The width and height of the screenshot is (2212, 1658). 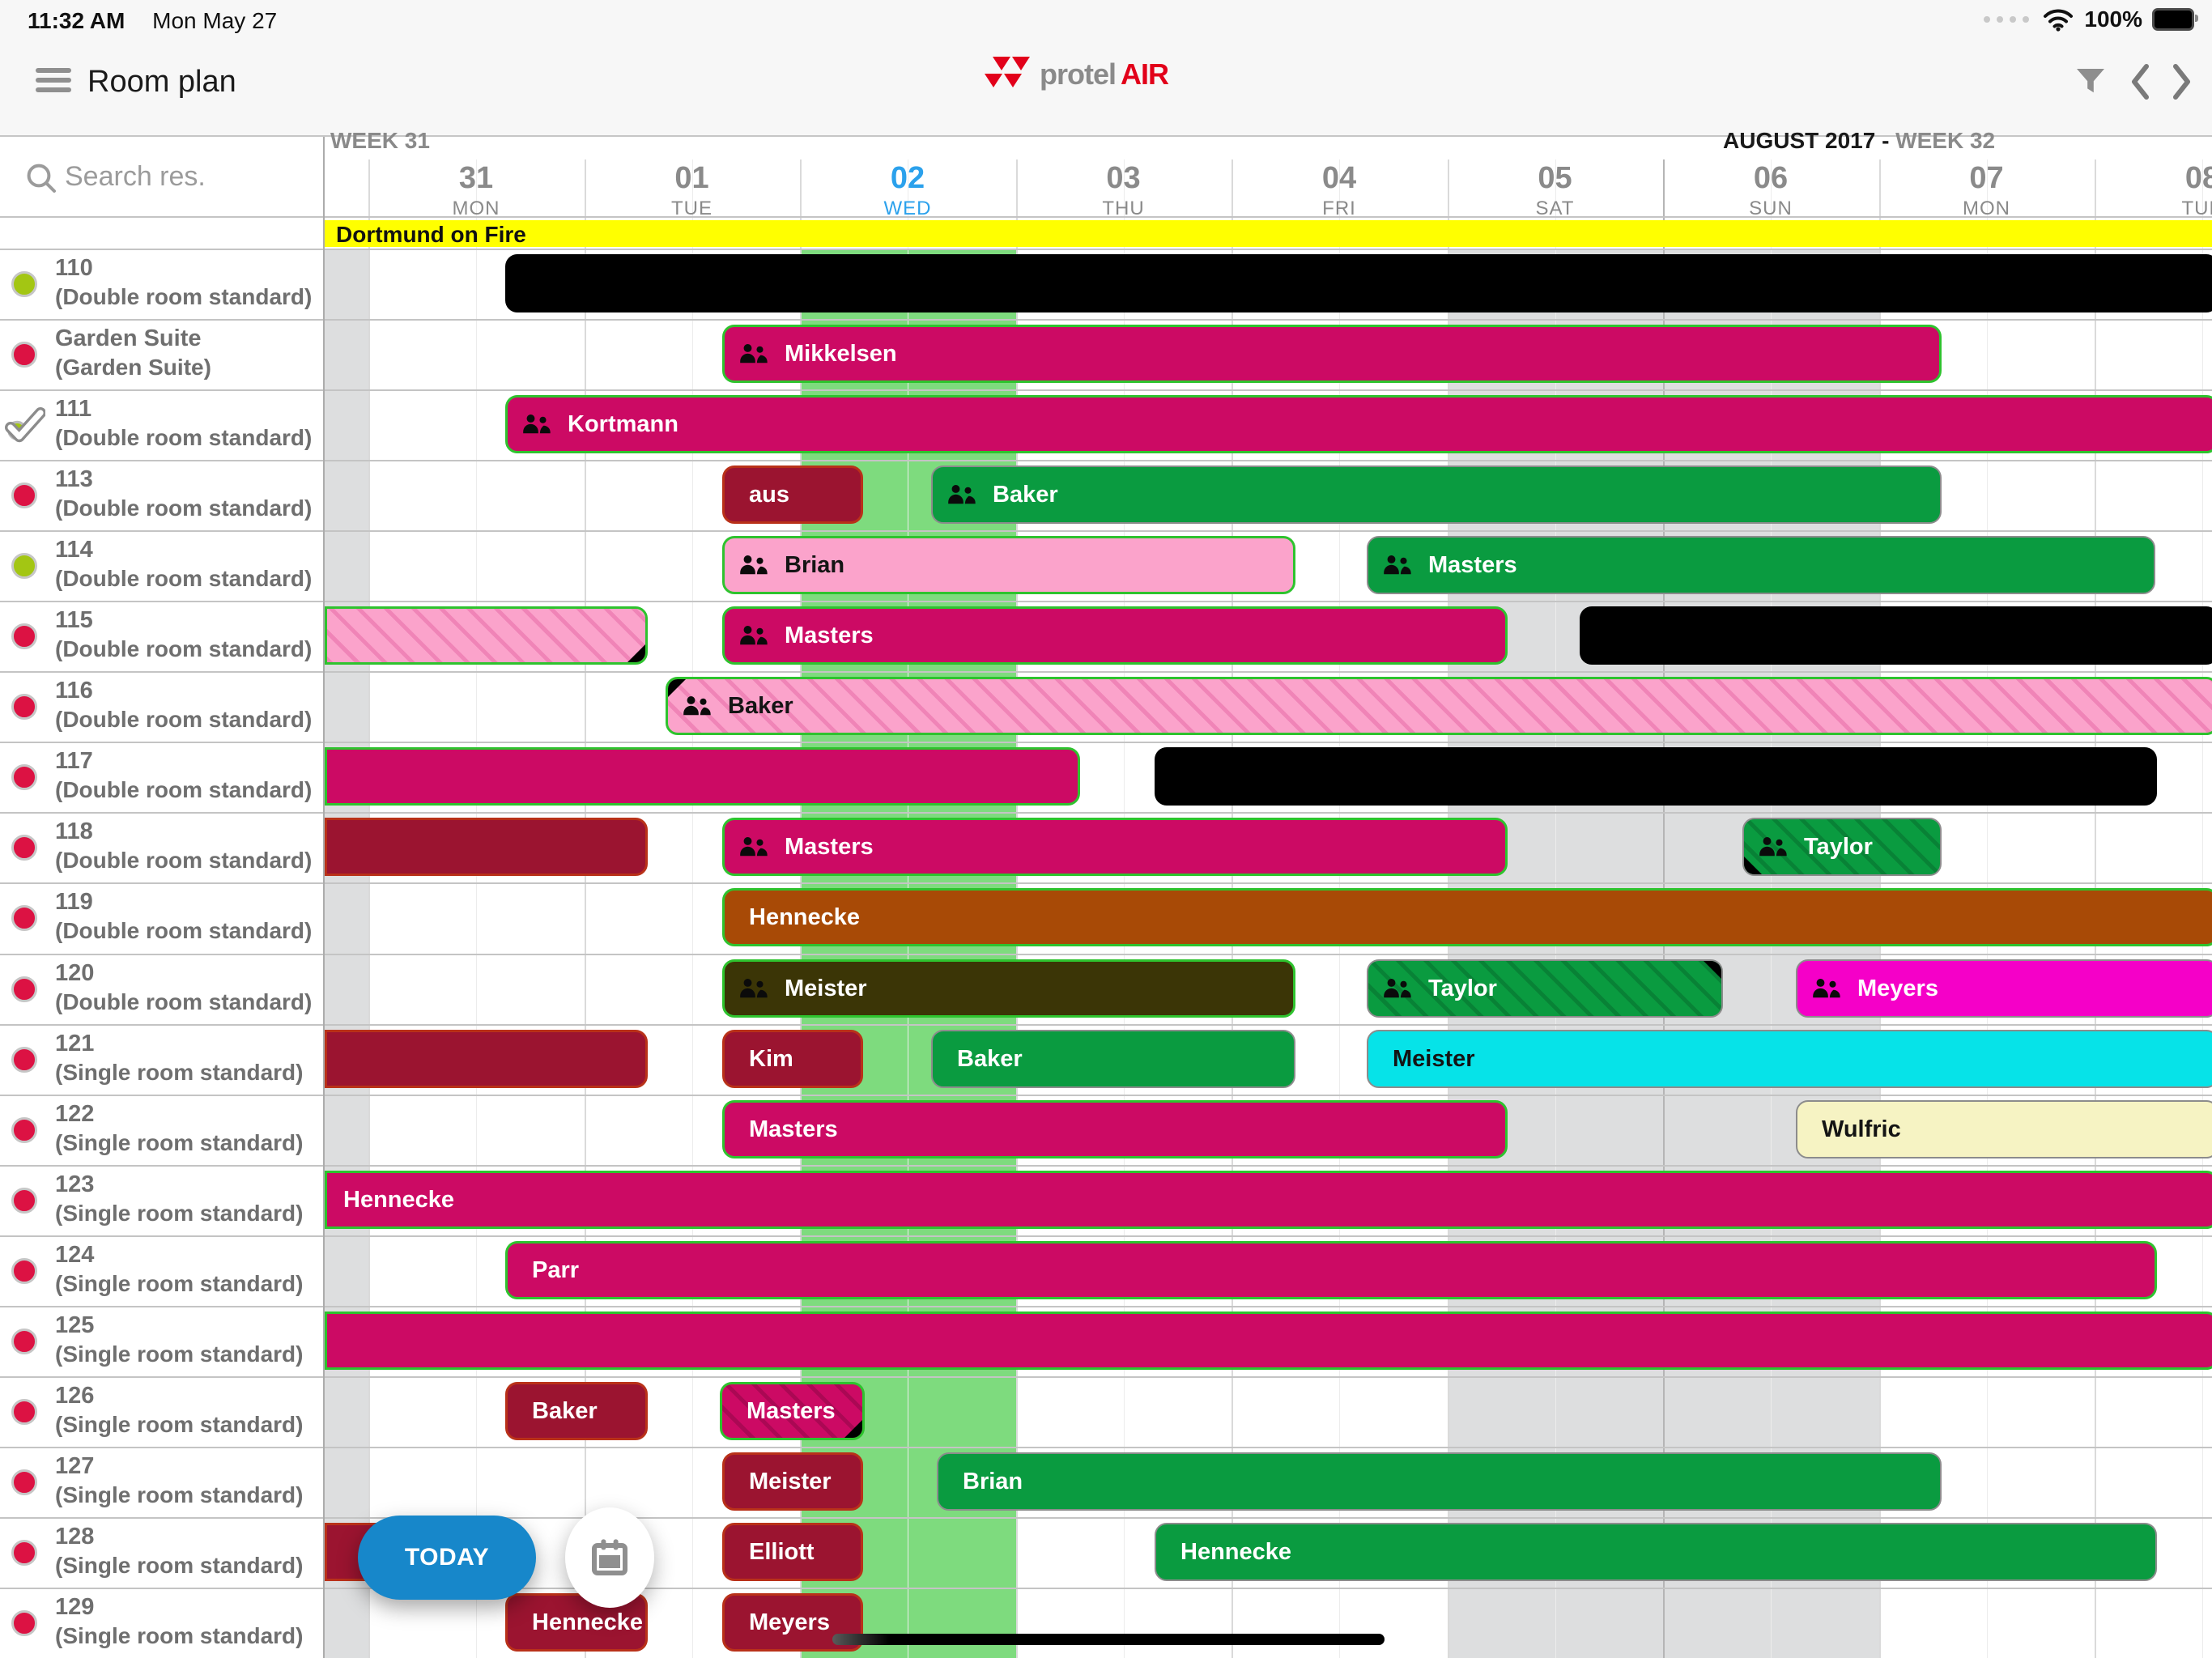 What do you see at coordinates (2198, 178) in the screenshot?
I see `day-number: 08` at bounding box center [2198, 178].